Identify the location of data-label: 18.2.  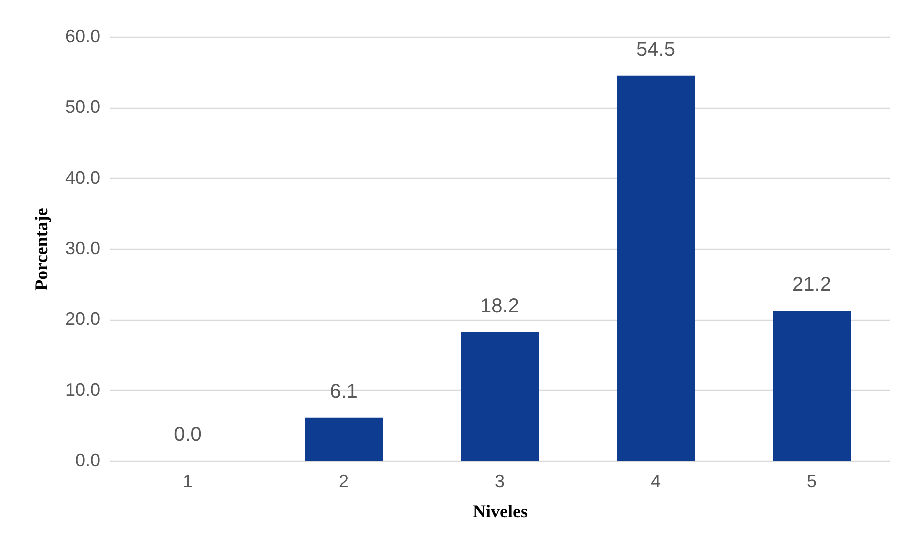
(500, 306).